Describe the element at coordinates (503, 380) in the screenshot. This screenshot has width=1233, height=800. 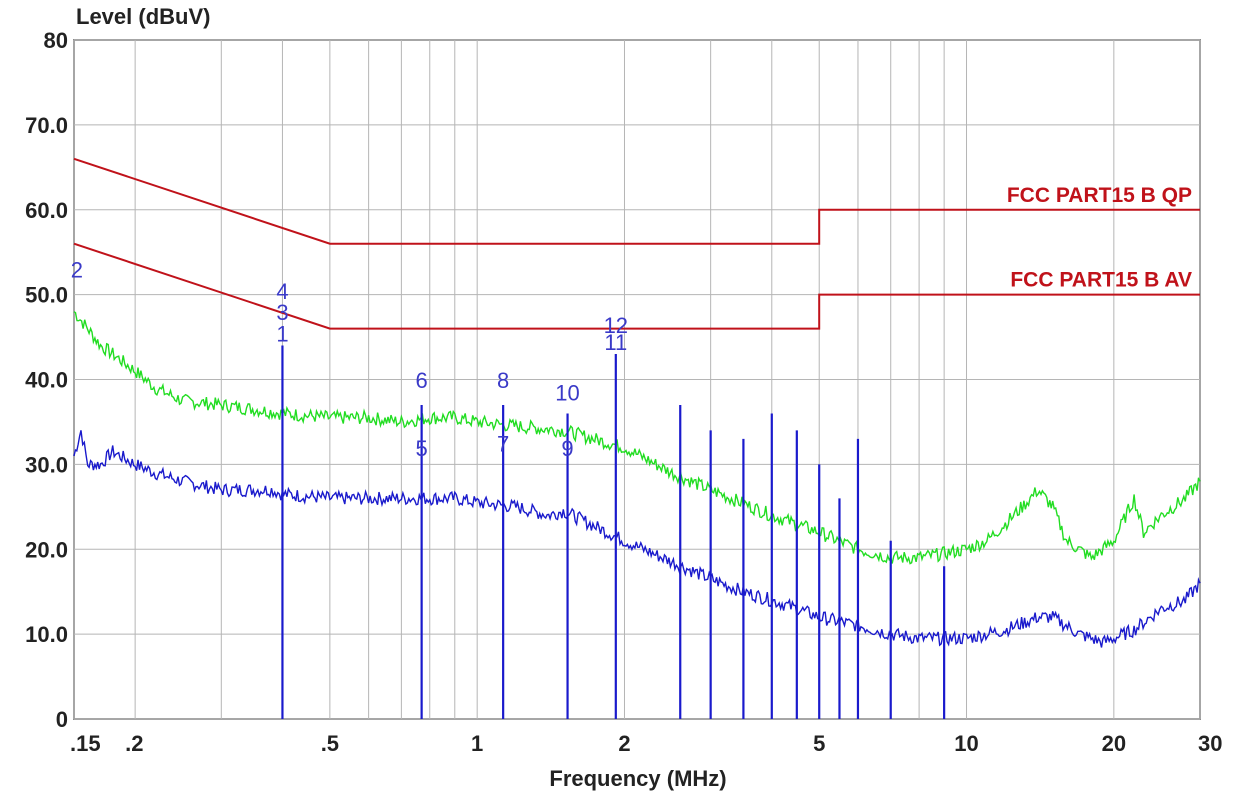
I see `marker-label: 8` at that location.